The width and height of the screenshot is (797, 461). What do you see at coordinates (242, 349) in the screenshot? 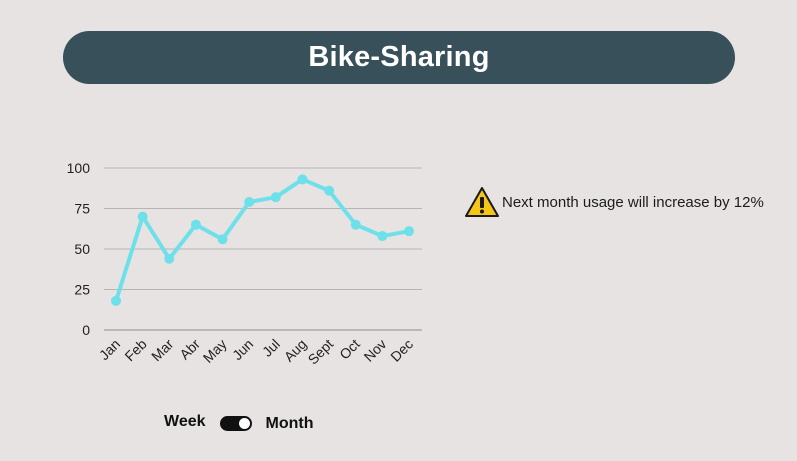
I see `x-tick-label: Jun` at bounding box center [242, 349].